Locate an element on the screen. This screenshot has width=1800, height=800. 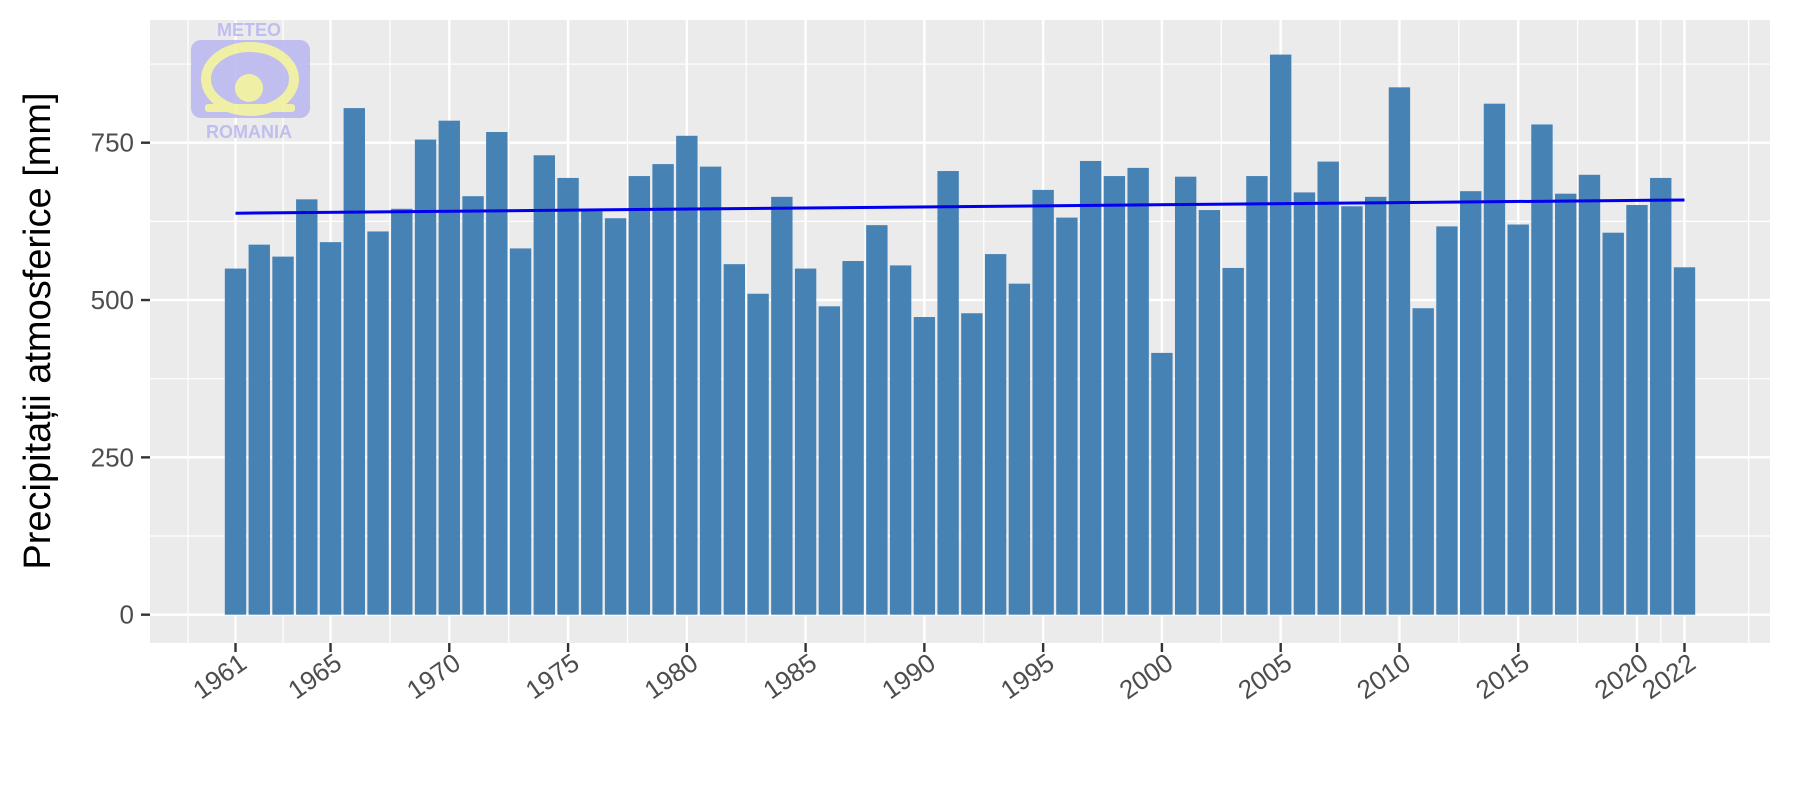
bar-1988 is located at coordinates (877, 420).